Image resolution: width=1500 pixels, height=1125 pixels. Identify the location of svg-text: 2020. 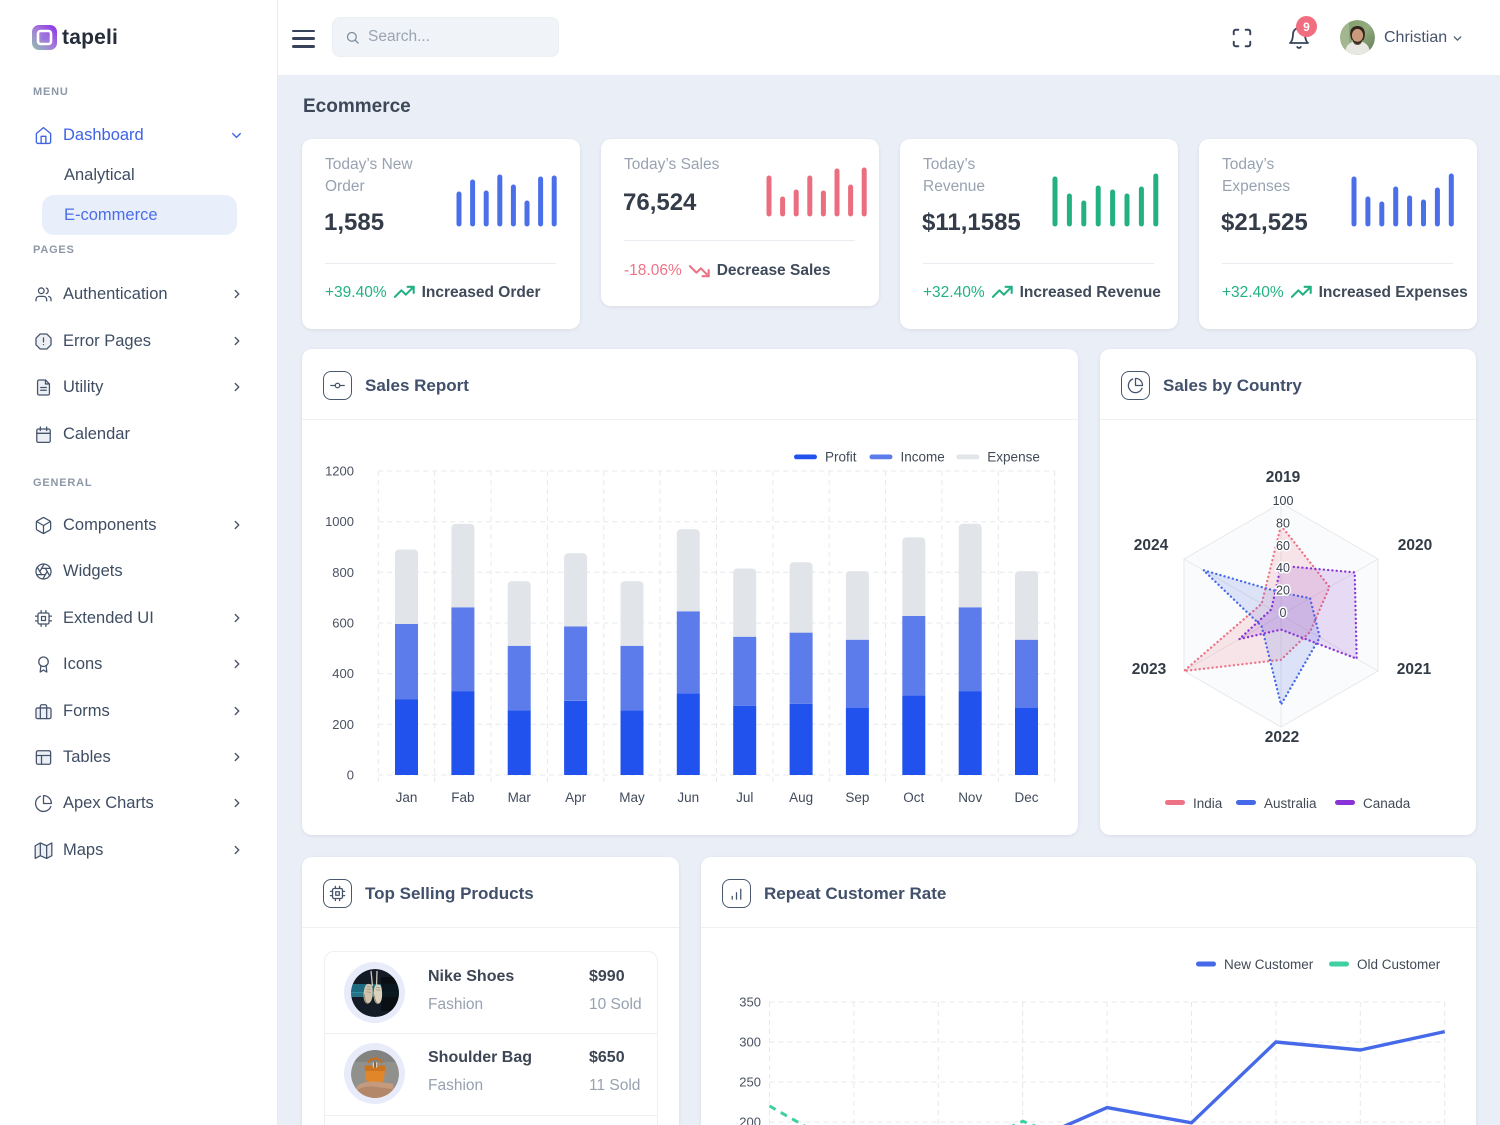
(1415, 545).